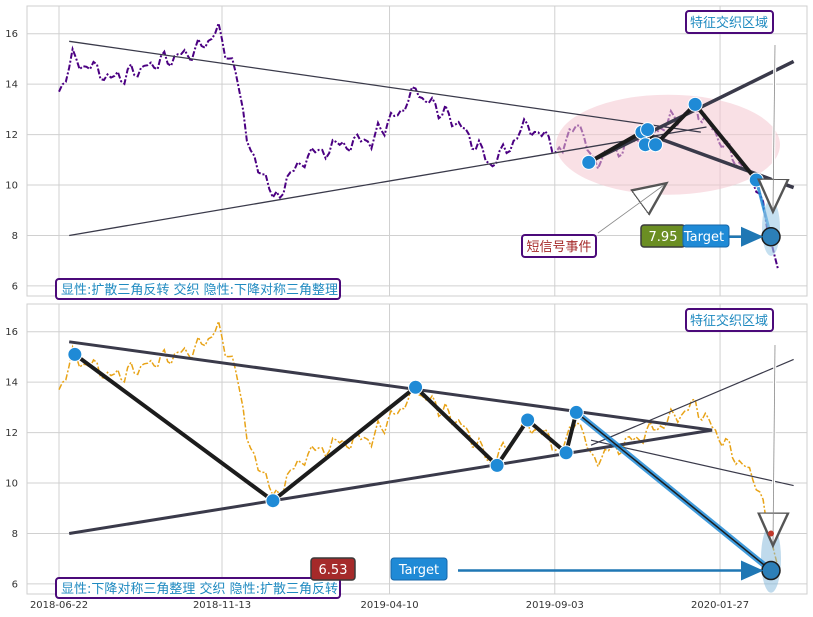 Image resolution: width=813 pixels, height=617 pixels. Describe the element at coordinates (11, 160) in the screenshot. I see `top-y-axis: 6 8 10 12 14 16` at that location.